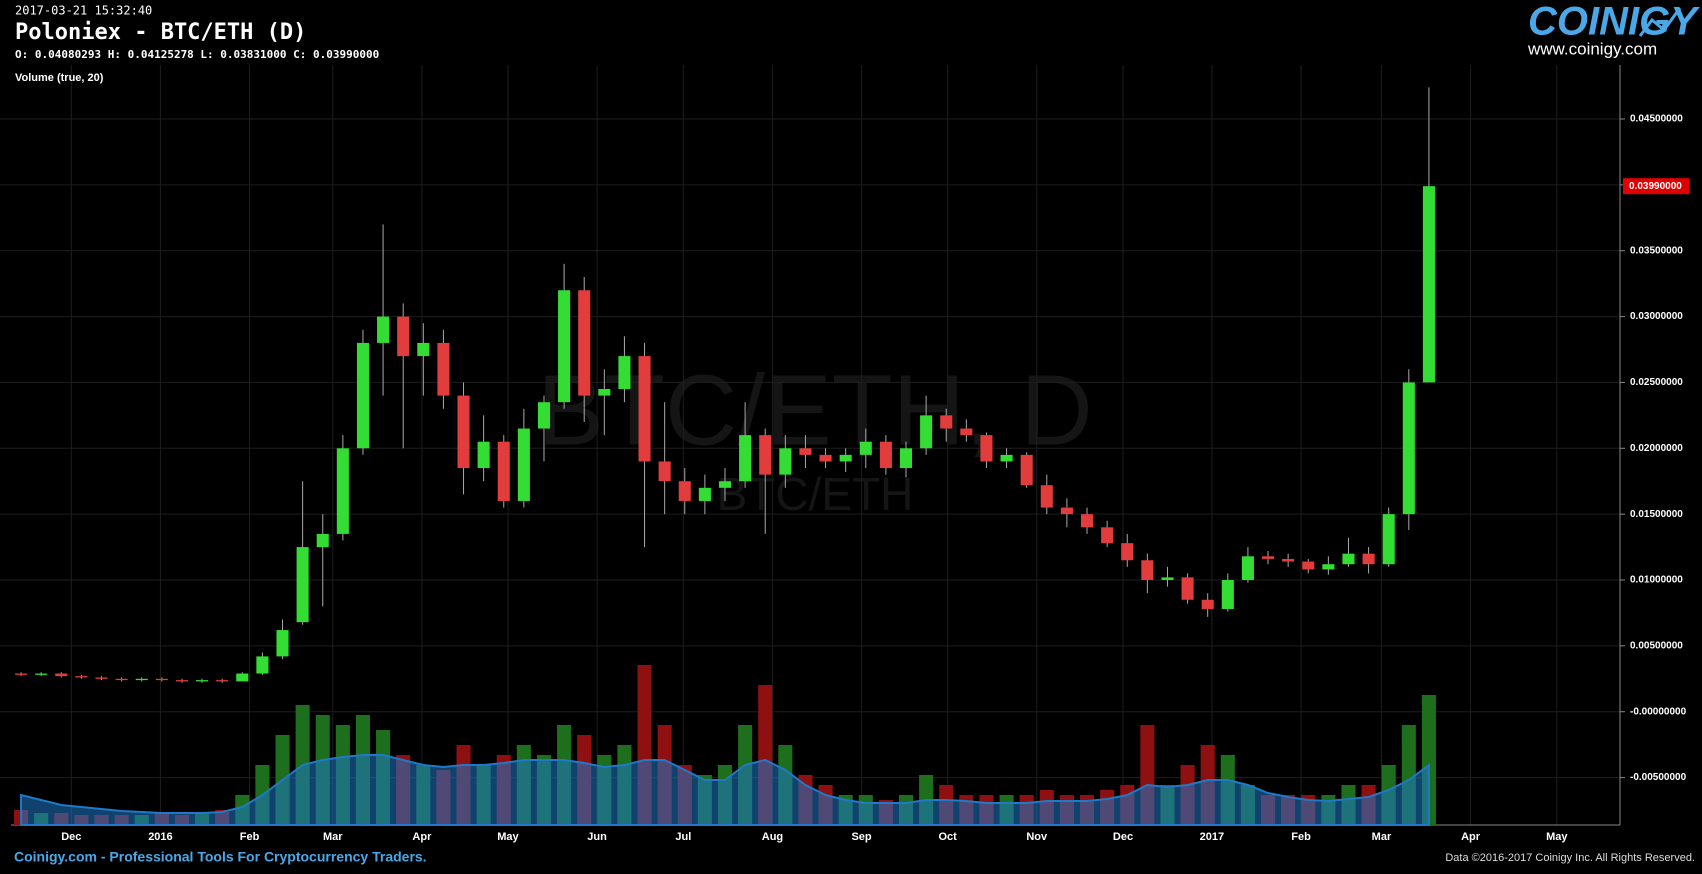 Image resolution: width=1702 pixels, height=874 pixels. Describe the element at coordinates (1656, 382) in the screenshot. I see `y-tick-label: 0.02500000` at that location.